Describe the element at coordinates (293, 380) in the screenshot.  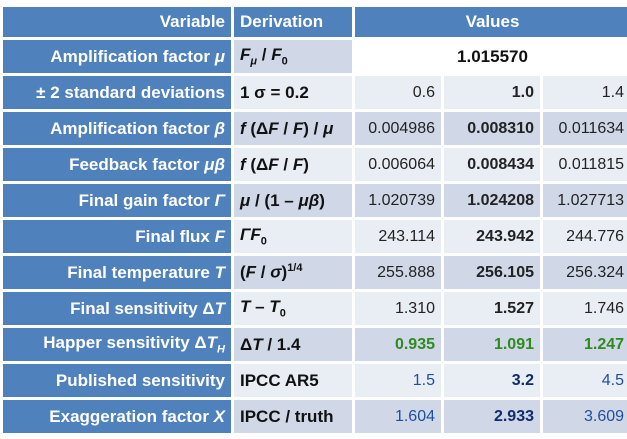
I see `row-derivation: IPCC AR5` at that location.